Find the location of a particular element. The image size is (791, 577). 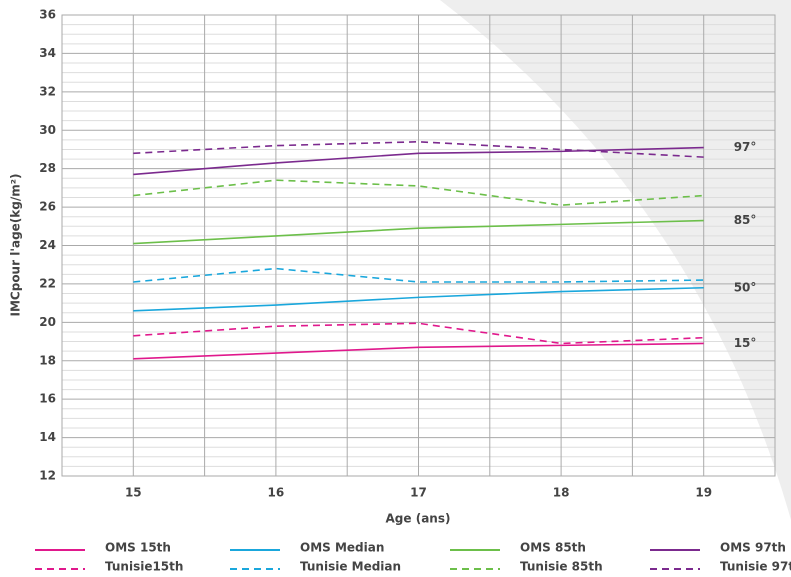

x-axis-label: Age (ans) is located at coordinates (418, 519).